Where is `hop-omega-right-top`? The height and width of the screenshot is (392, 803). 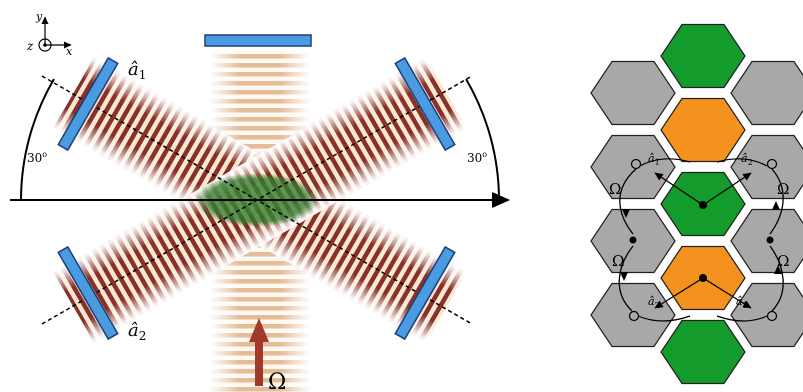 hop-omega-right-top is located at coordinates (776, 201).